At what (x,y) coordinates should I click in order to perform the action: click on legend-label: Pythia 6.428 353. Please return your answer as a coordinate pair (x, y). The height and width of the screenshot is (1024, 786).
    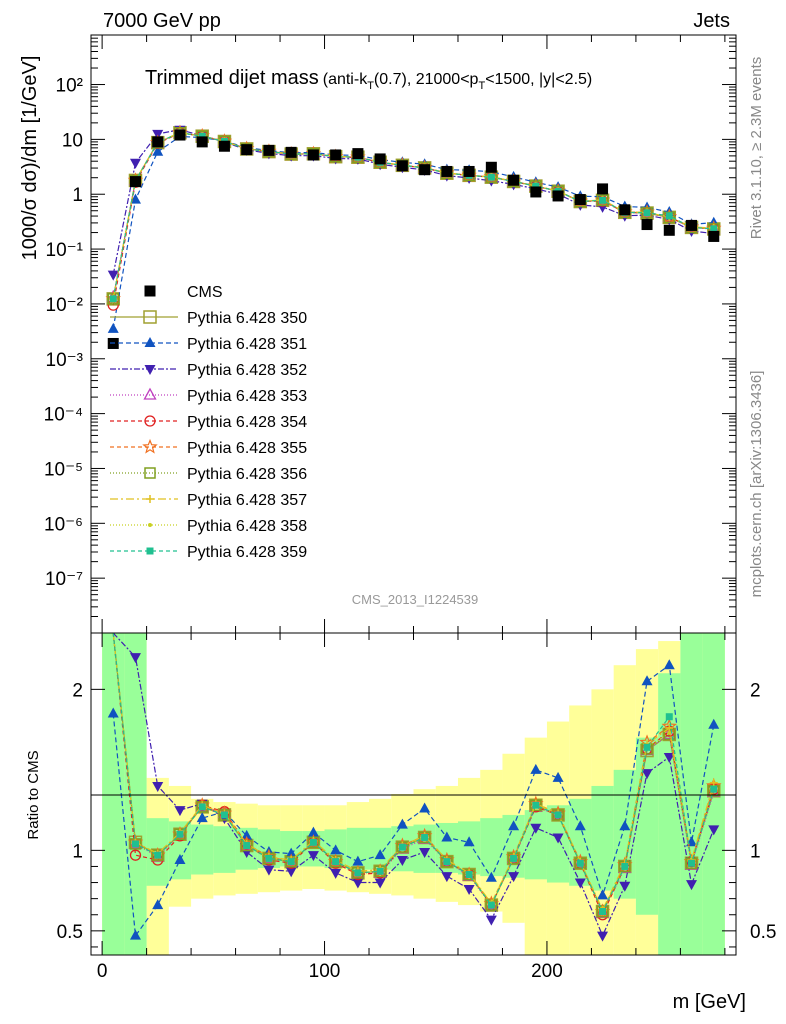
    Looking at the image, I should click on (247, 396).